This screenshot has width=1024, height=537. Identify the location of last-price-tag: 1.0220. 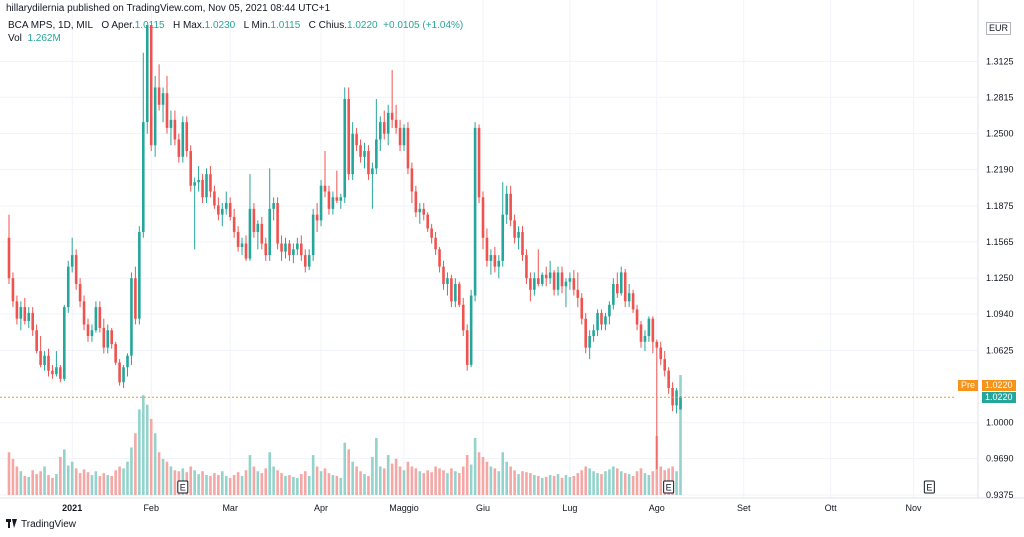
(999, 397).